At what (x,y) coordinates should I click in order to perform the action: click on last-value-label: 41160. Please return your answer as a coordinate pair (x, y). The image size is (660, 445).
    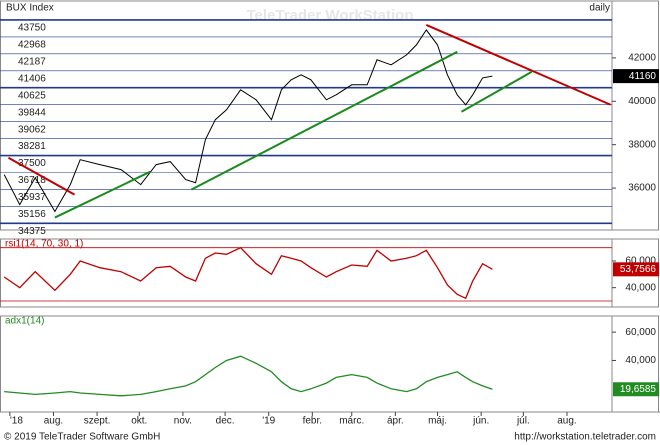
    Looking at the image, I should click on (643, 76).